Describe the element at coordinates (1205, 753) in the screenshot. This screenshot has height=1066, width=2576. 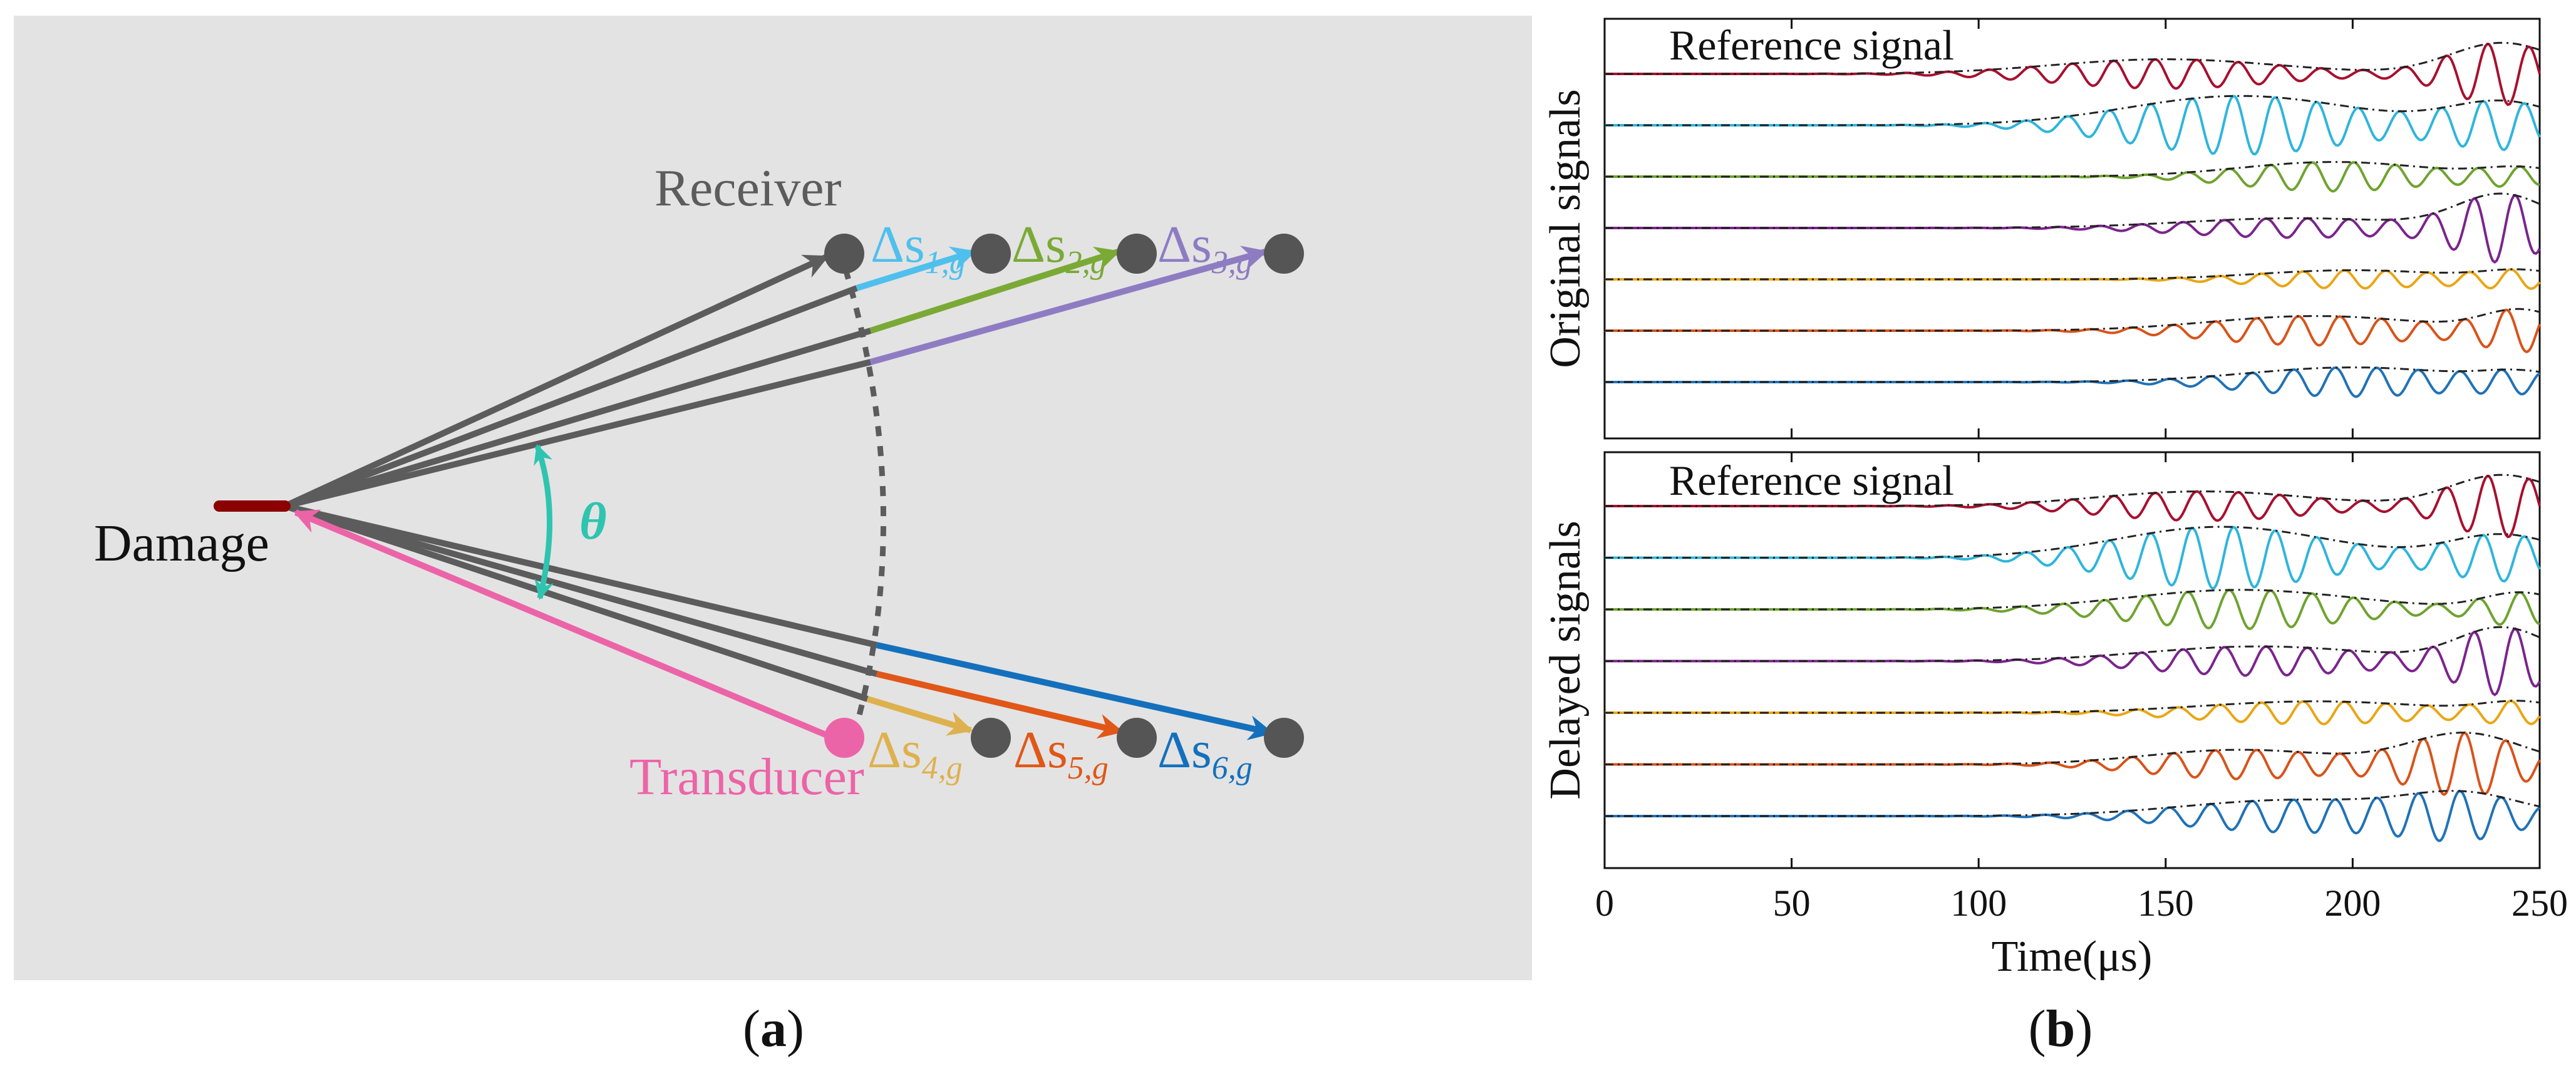
I see `delta-label-6: Δs6,g` at that location.